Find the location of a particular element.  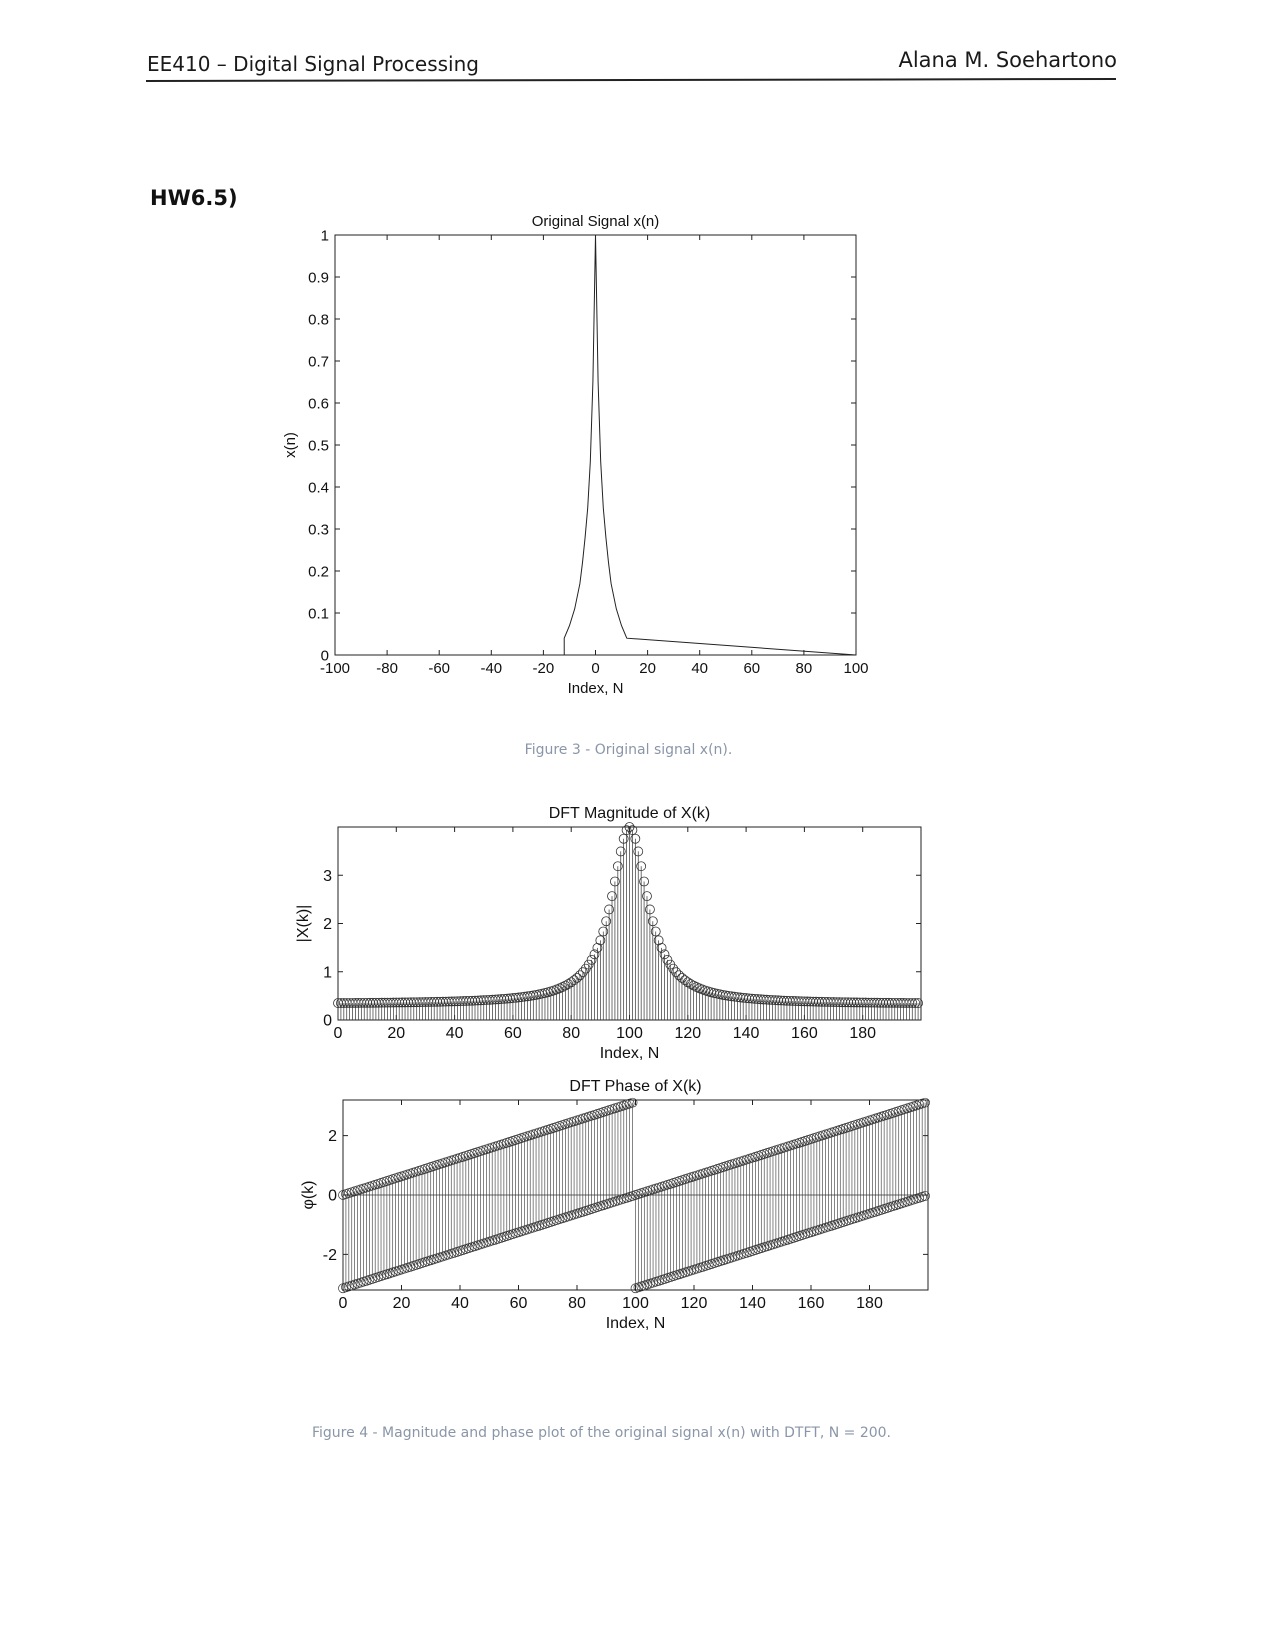

fig3-y-tick-label: 0.4 is located at coordinates (318, 487).